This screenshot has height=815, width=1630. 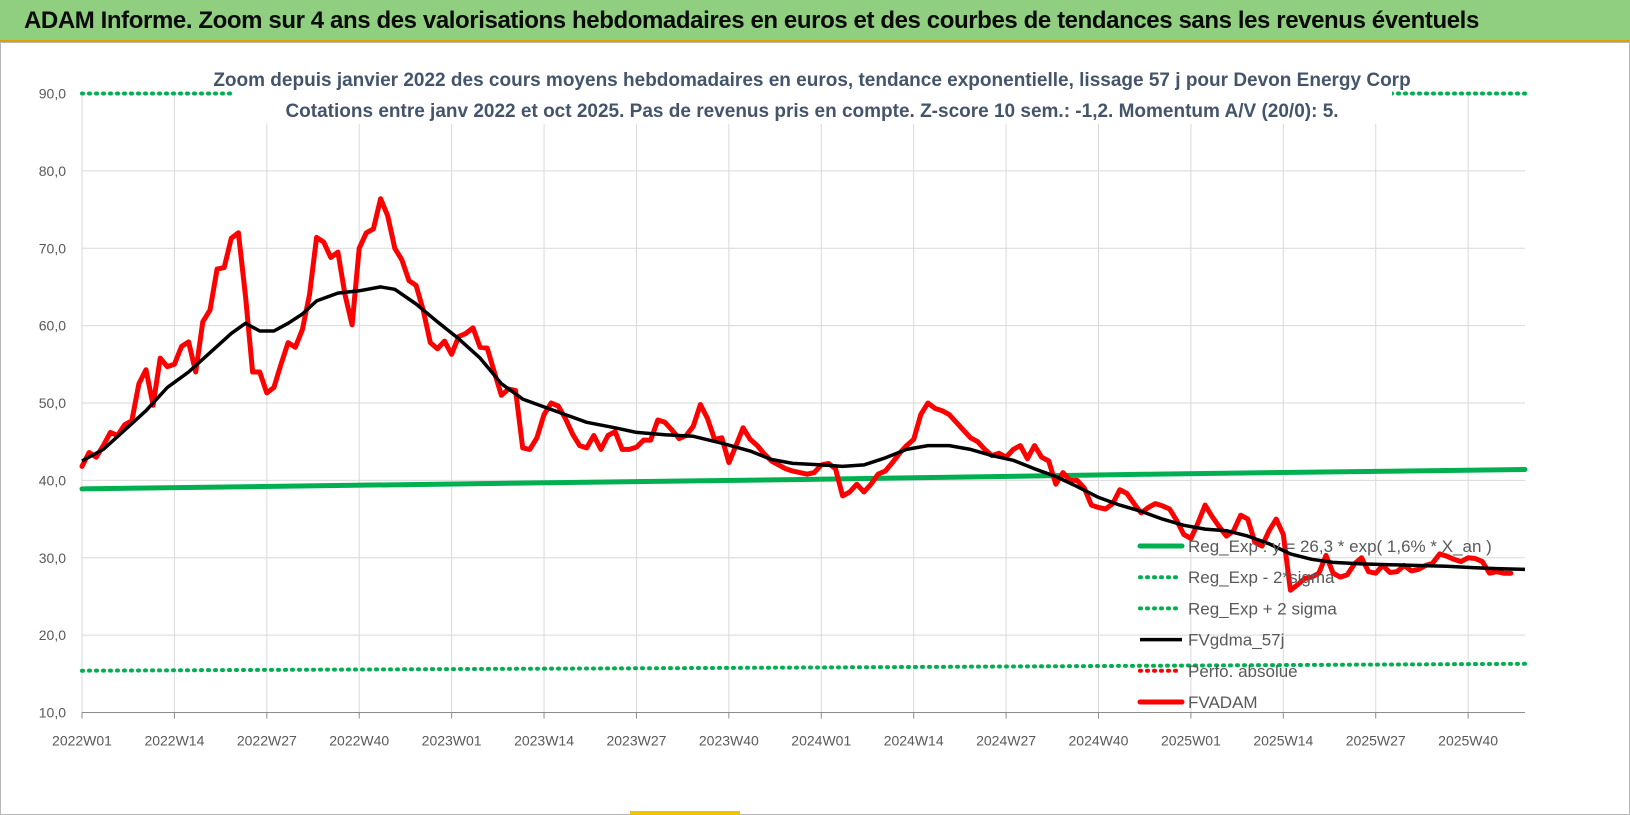 I want to click on legend-label: Perfo. absolue, so click(x=1243, y=671).